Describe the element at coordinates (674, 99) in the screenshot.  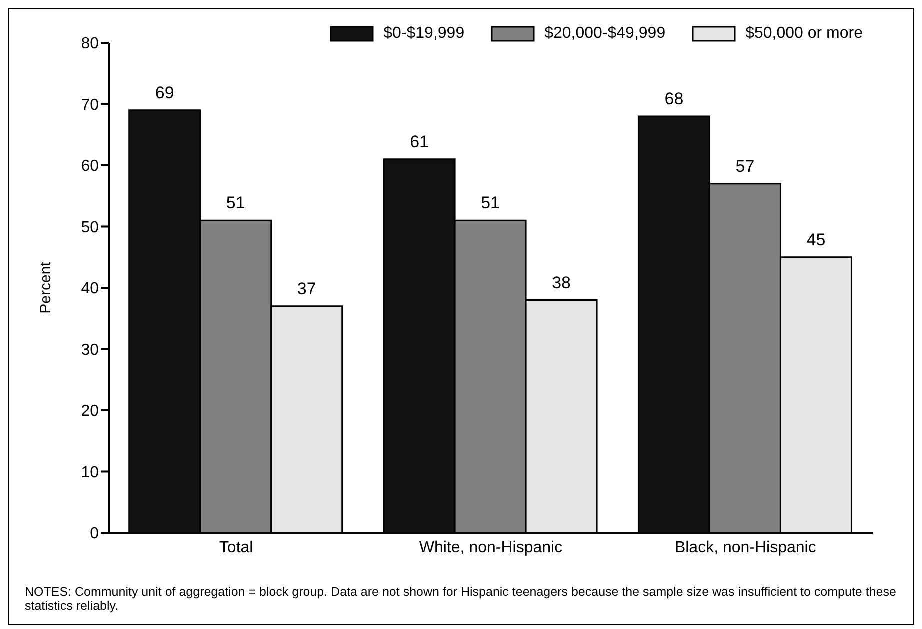
I see `data-label: 68` at that location.